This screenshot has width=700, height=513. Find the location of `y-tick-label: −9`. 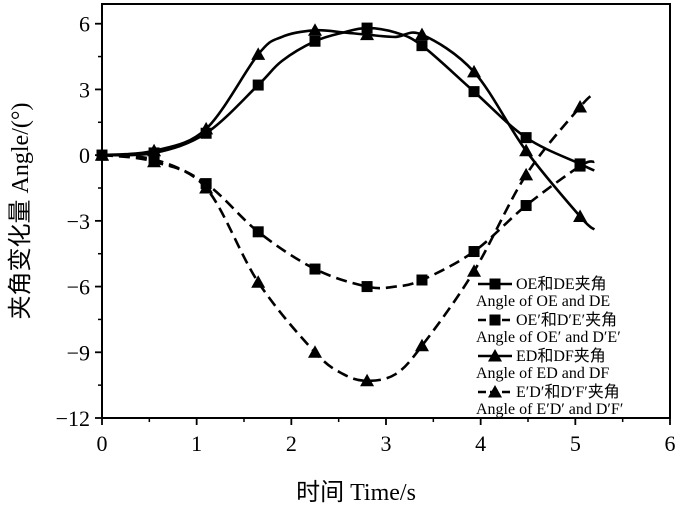

y-tick-label: −9 is located at coordinates (78, 352).